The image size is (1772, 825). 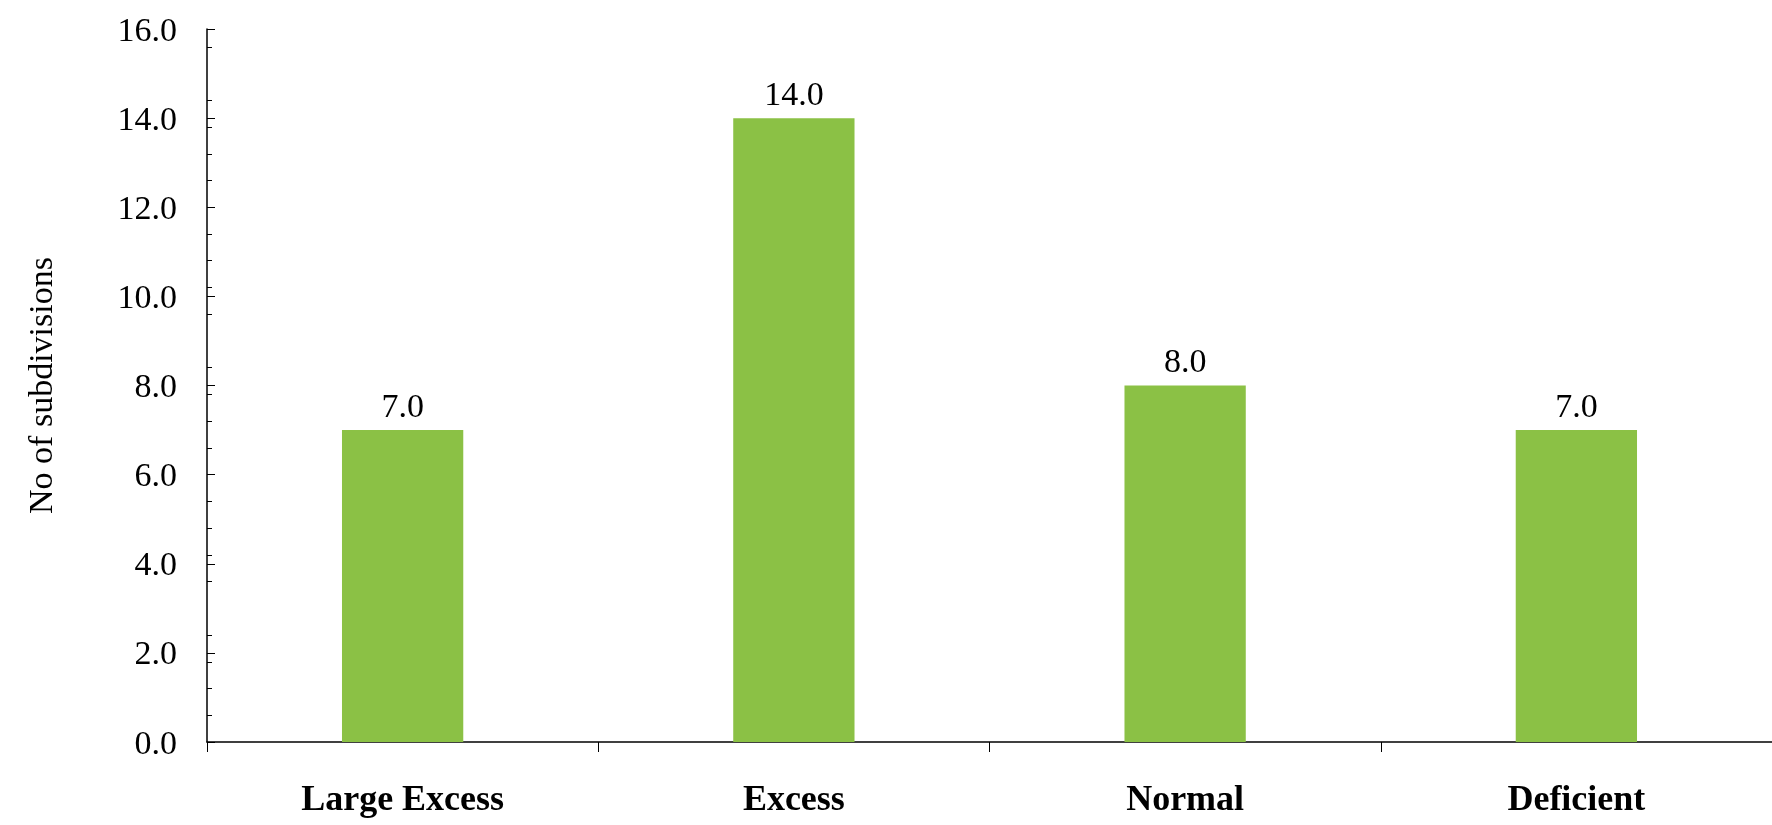 I want to click on y-tick-label: 4.0, so click(x=155, y=564).